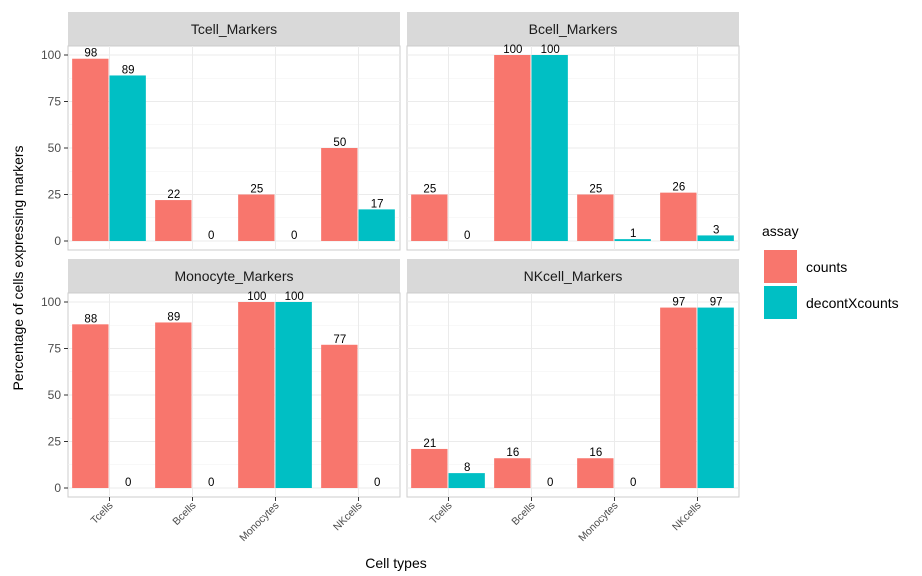 This screenshot has width=922, height=576. I want to click on bar-value-label: 88, so click(90, 319).